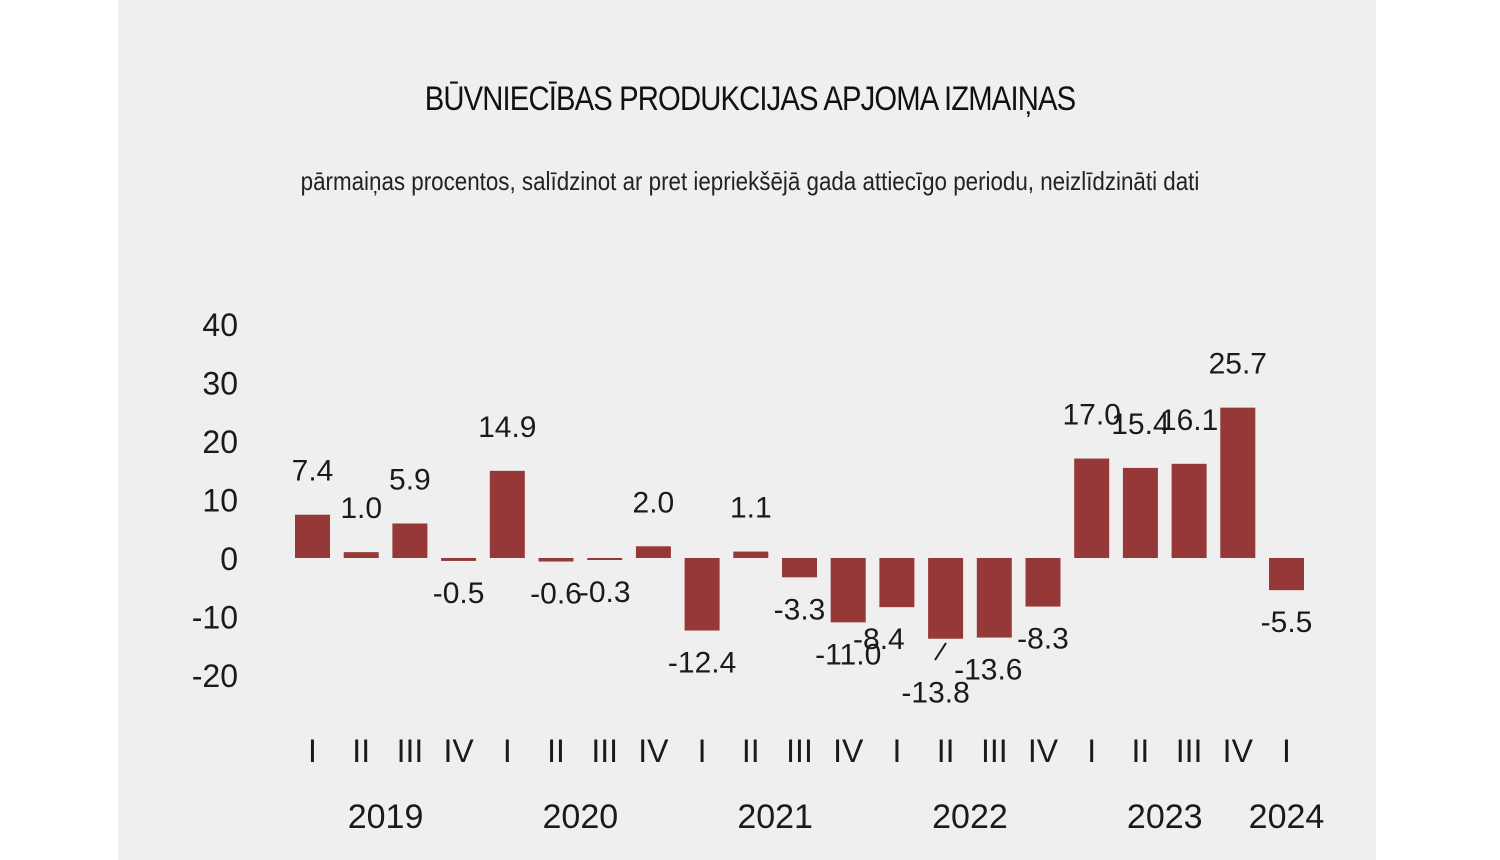  Describe the element at coordinates (1043, 639) in the screenshot. I see `value-label: -8.3` at that location.